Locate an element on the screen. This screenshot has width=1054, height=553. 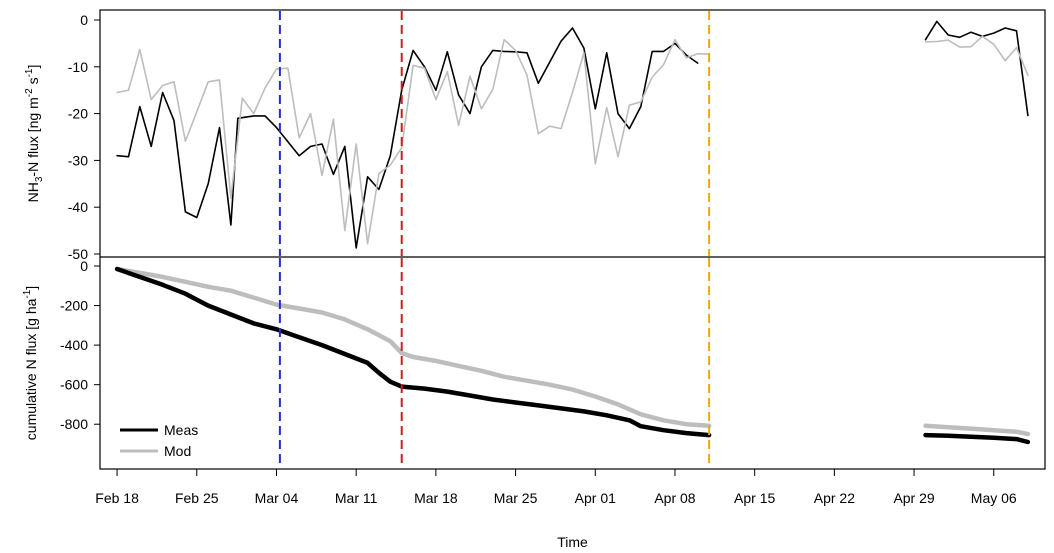
x-tick-label: Mar 25 is located at coordinates (516, 498).